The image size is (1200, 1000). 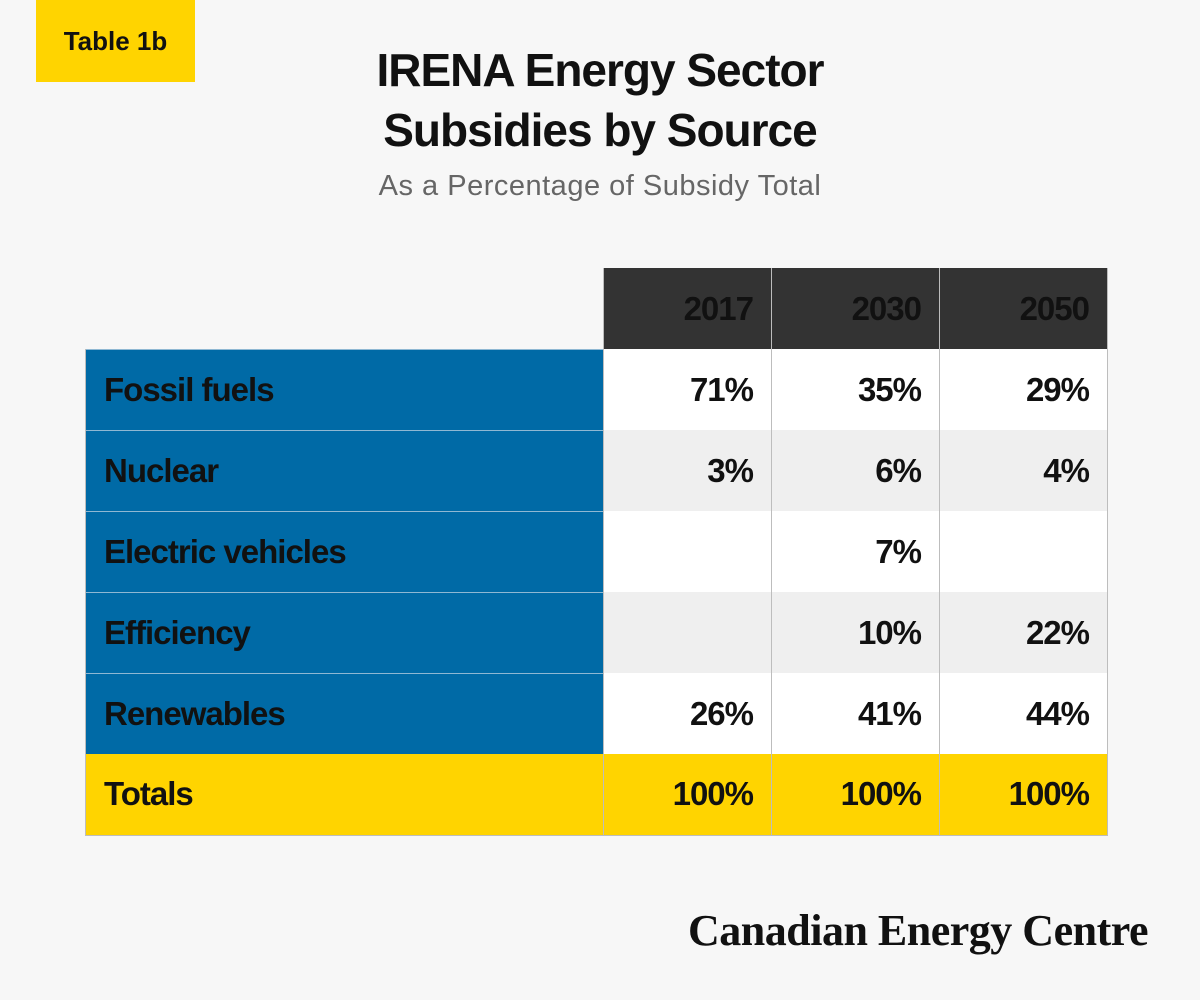 I want to click on table-header-row: 2017 2030 2050, so click(x=597, y=308).